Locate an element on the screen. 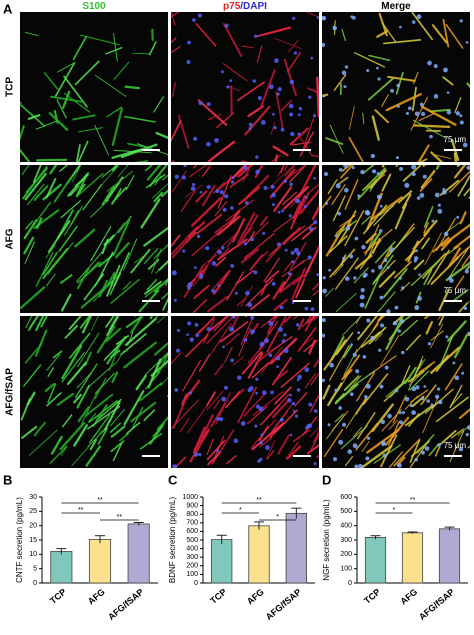 The height and width of the screenshot is (635, 474). x-tick-label: AFG/fSAP is located at coordinates (283, 604).